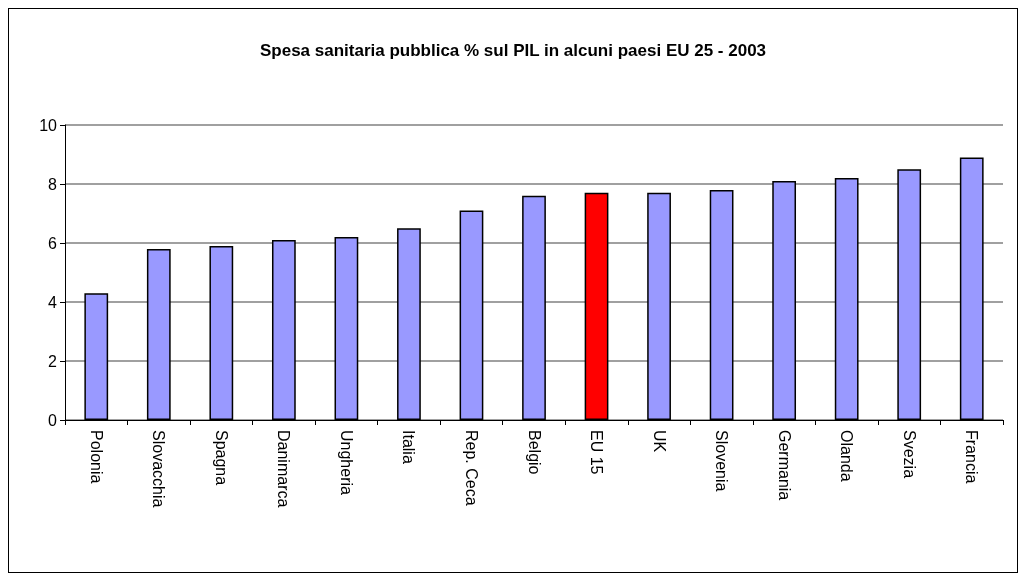 This screenshot has height=581, width=1026. What do you see at coordinates (972, 457) in the screenshot?
I see `x-tick-label: Francia` at bounding box center [972, 457].